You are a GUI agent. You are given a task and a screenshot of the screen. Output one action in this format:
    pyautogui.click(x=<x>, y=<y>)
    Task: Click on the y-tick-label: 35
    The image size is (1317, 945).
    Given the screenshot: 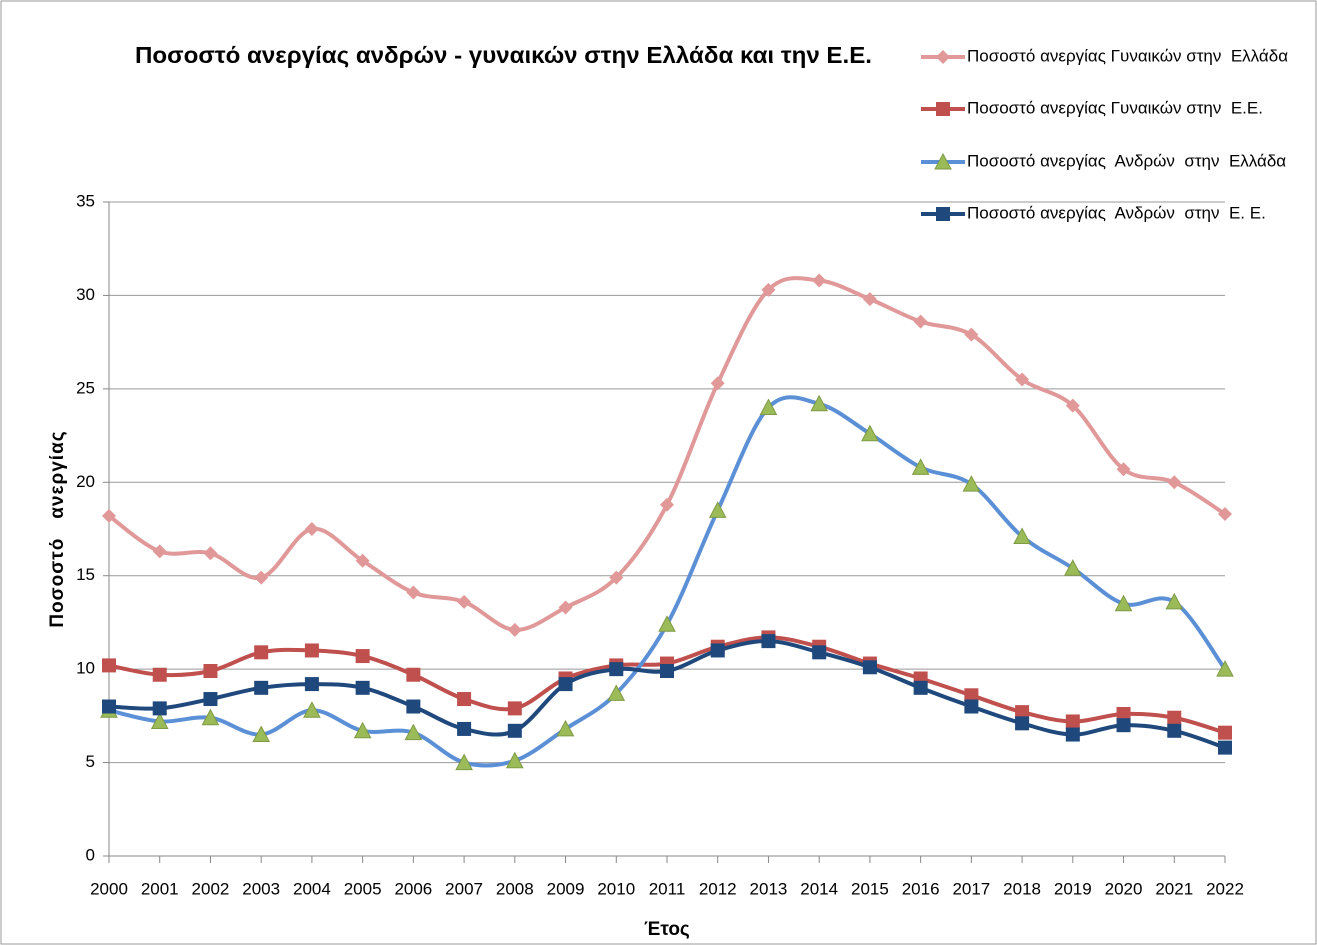 What is the action you would take?
    pyautogui.click(x=85, y=200)
    